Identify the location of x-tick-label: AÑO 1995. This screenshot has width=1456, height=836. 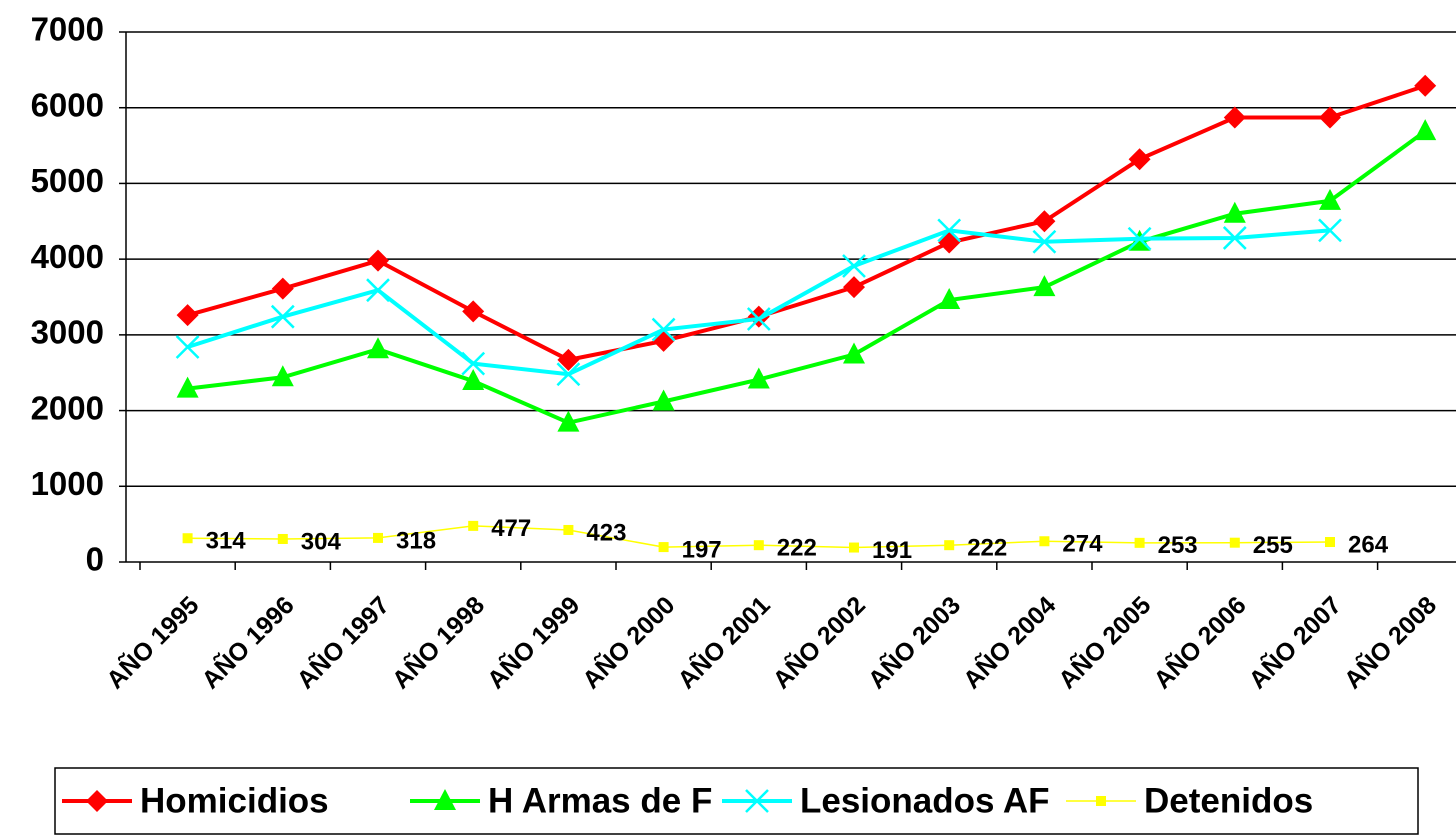
(152, 642).